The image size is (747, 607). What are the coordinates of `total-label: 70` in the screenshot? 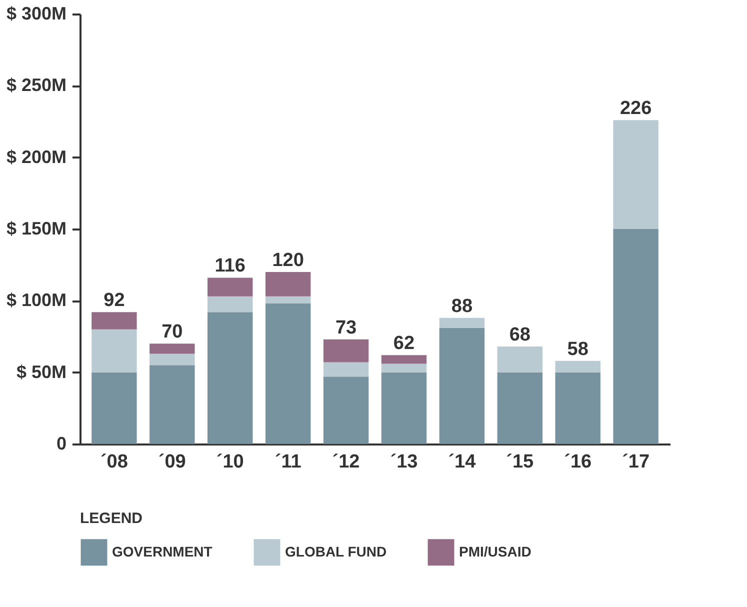 It's located at (172, 332).